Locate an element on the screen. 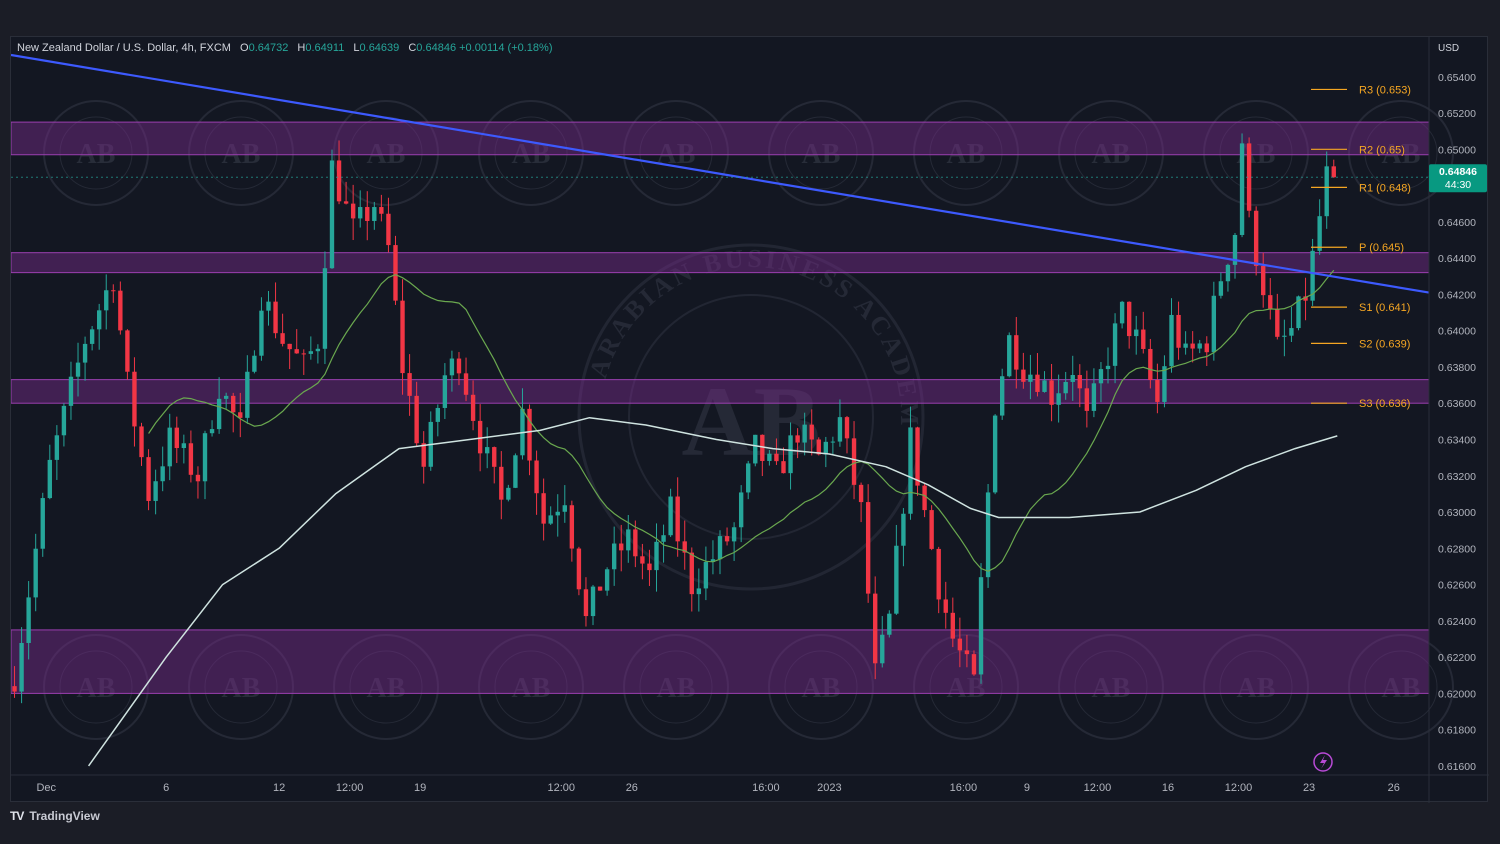 The image size is (1500, 844). price-tick-label: 0.65400 is located at coordinates (1457, 78).